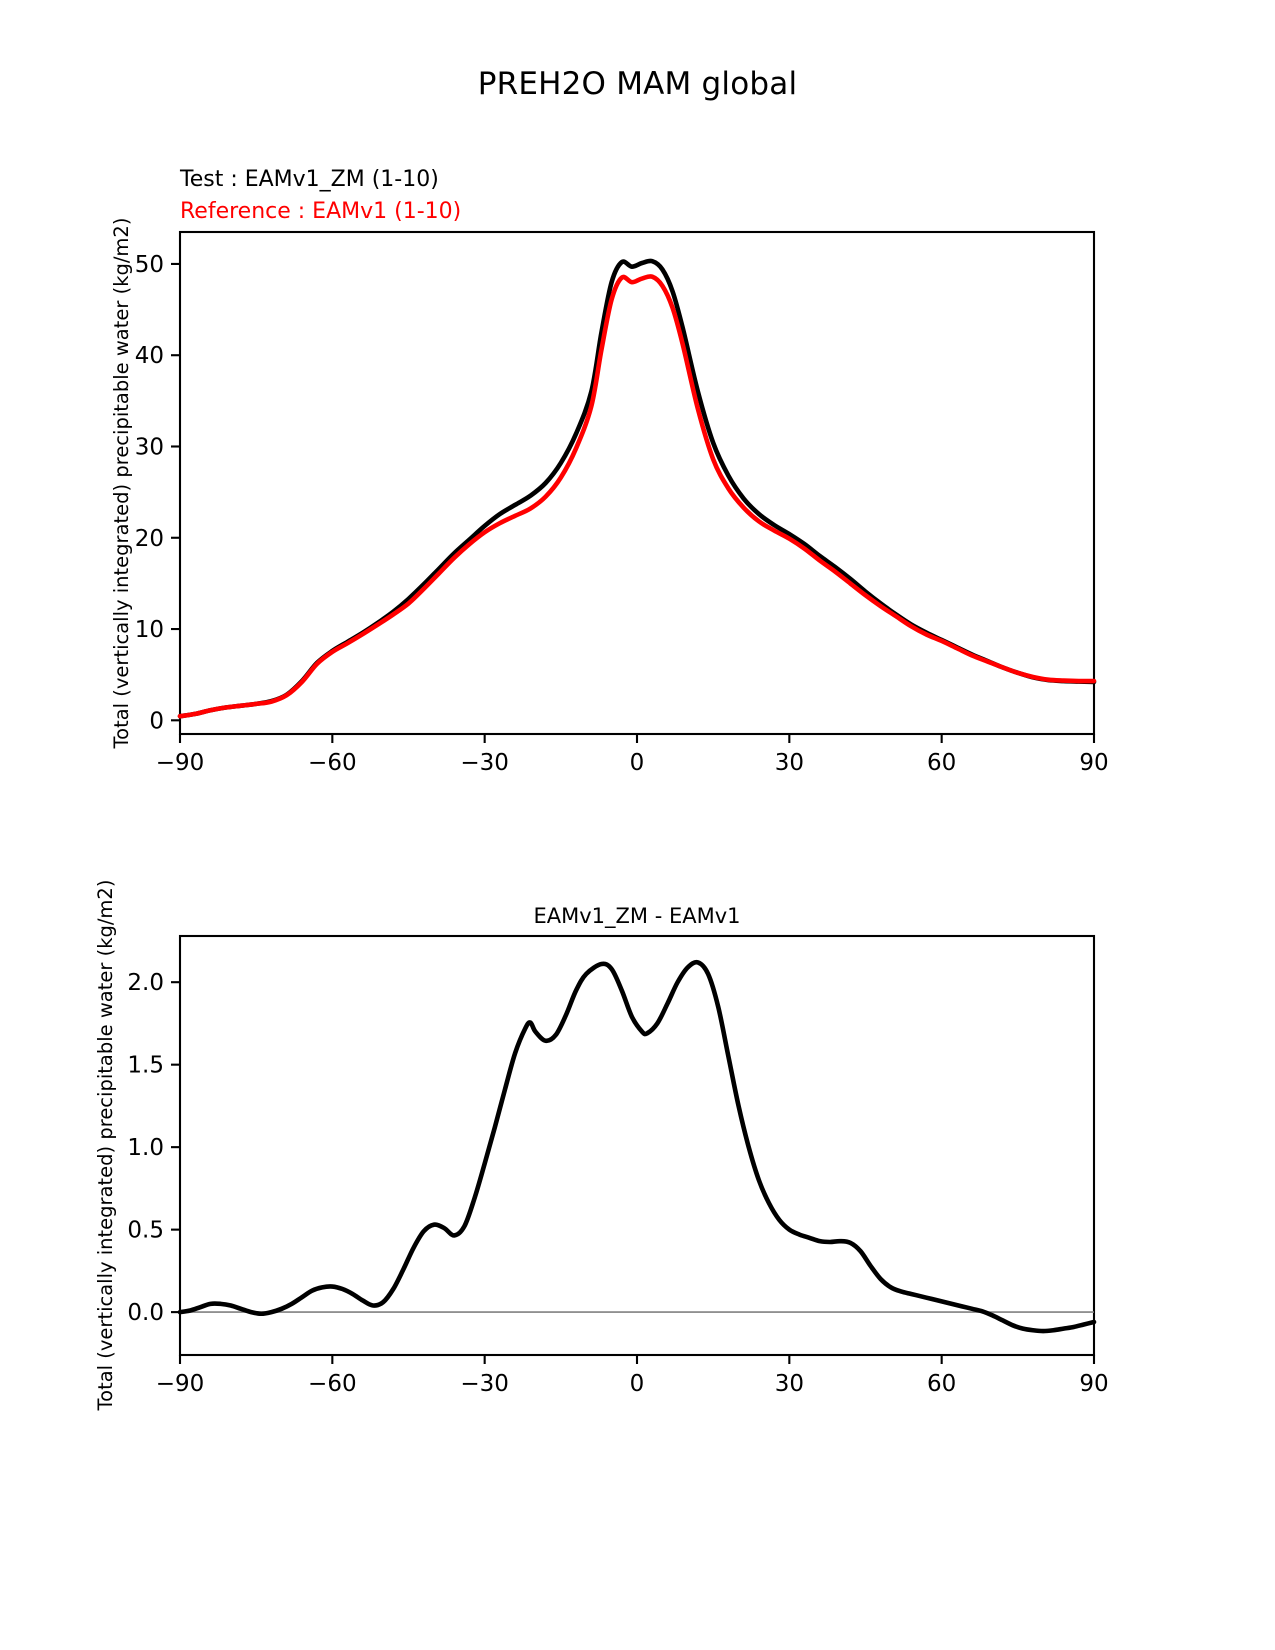 This screenshot has height=1650, width=1275. I want to click on y-tick-label: 0, so click(156, 721).